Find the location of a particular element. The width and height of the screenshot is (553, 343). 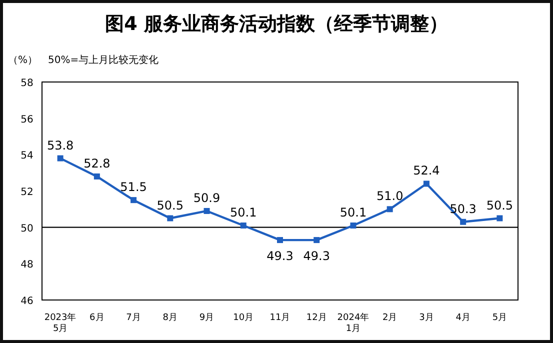

y-tick-label: 54 is located at coordinates (27, 156).